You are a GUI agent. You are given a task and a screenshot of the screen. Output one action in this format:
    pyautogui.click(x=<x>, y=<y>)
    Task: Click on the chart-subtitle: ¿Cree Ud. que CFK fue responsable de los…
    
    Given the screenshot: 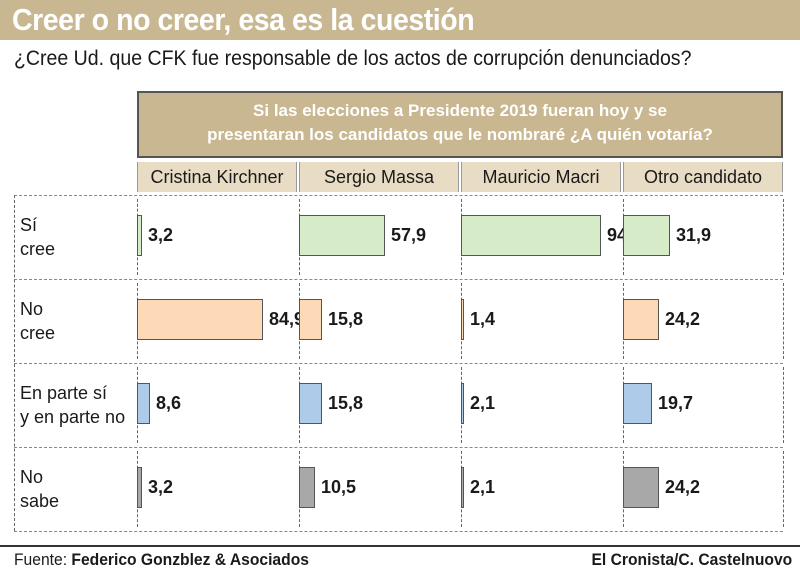 What is the action you would take?
    pyautogui.click(x=353, y=58)
    